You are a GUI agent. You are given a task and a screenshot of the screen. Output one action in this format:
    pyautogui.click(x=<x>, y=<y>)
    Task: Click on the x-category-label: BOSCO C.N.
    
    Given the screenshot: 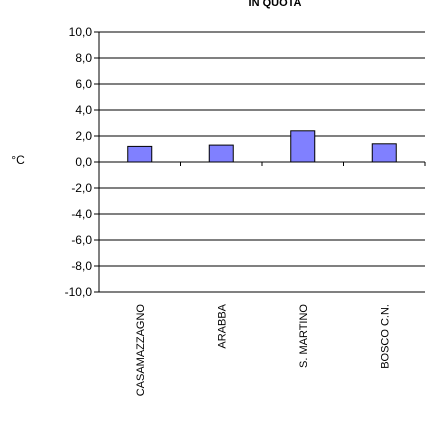 What is the action you would take?
    pyautogui.click(x=385, y=336)
    